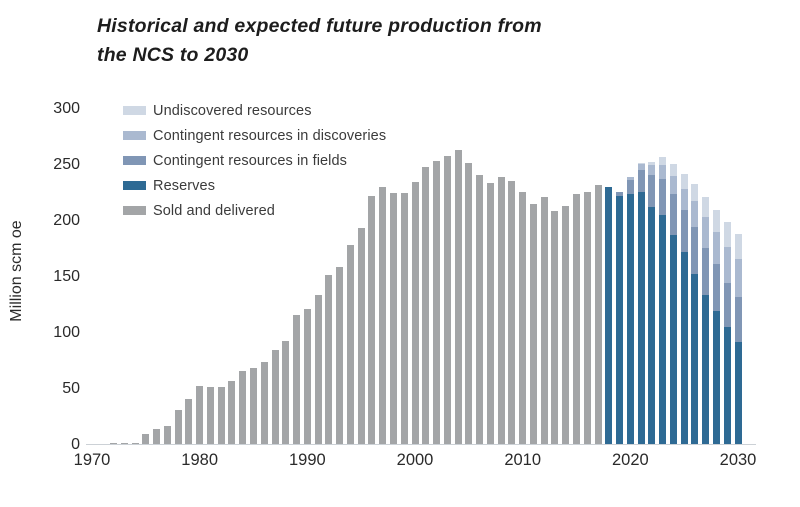 The height and width of the screenshot is (507, 800). What do you see at coordinates (307, 460) in the screenshot?
I see `x-tick-1990: 1990` at bounding box center [307, 460].